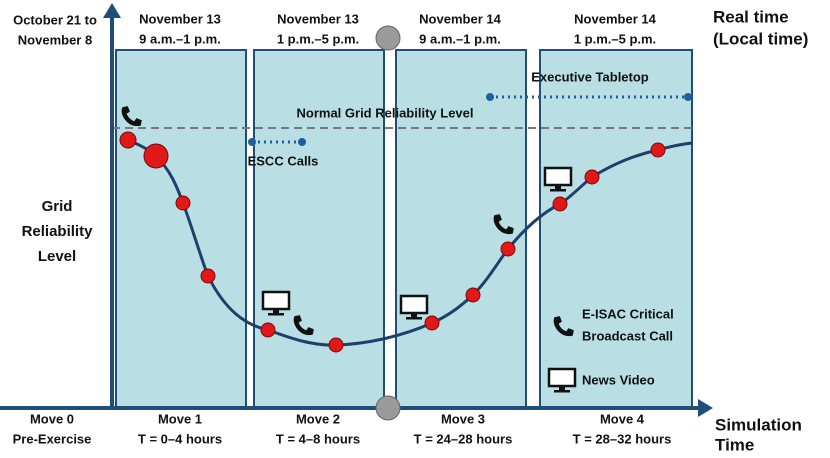 This screenshot has height=458, width=830. What do you see at coordinates (180, 418) in the screenshot?
I see `move-name: Move 1` at bounding box center [180, 418].